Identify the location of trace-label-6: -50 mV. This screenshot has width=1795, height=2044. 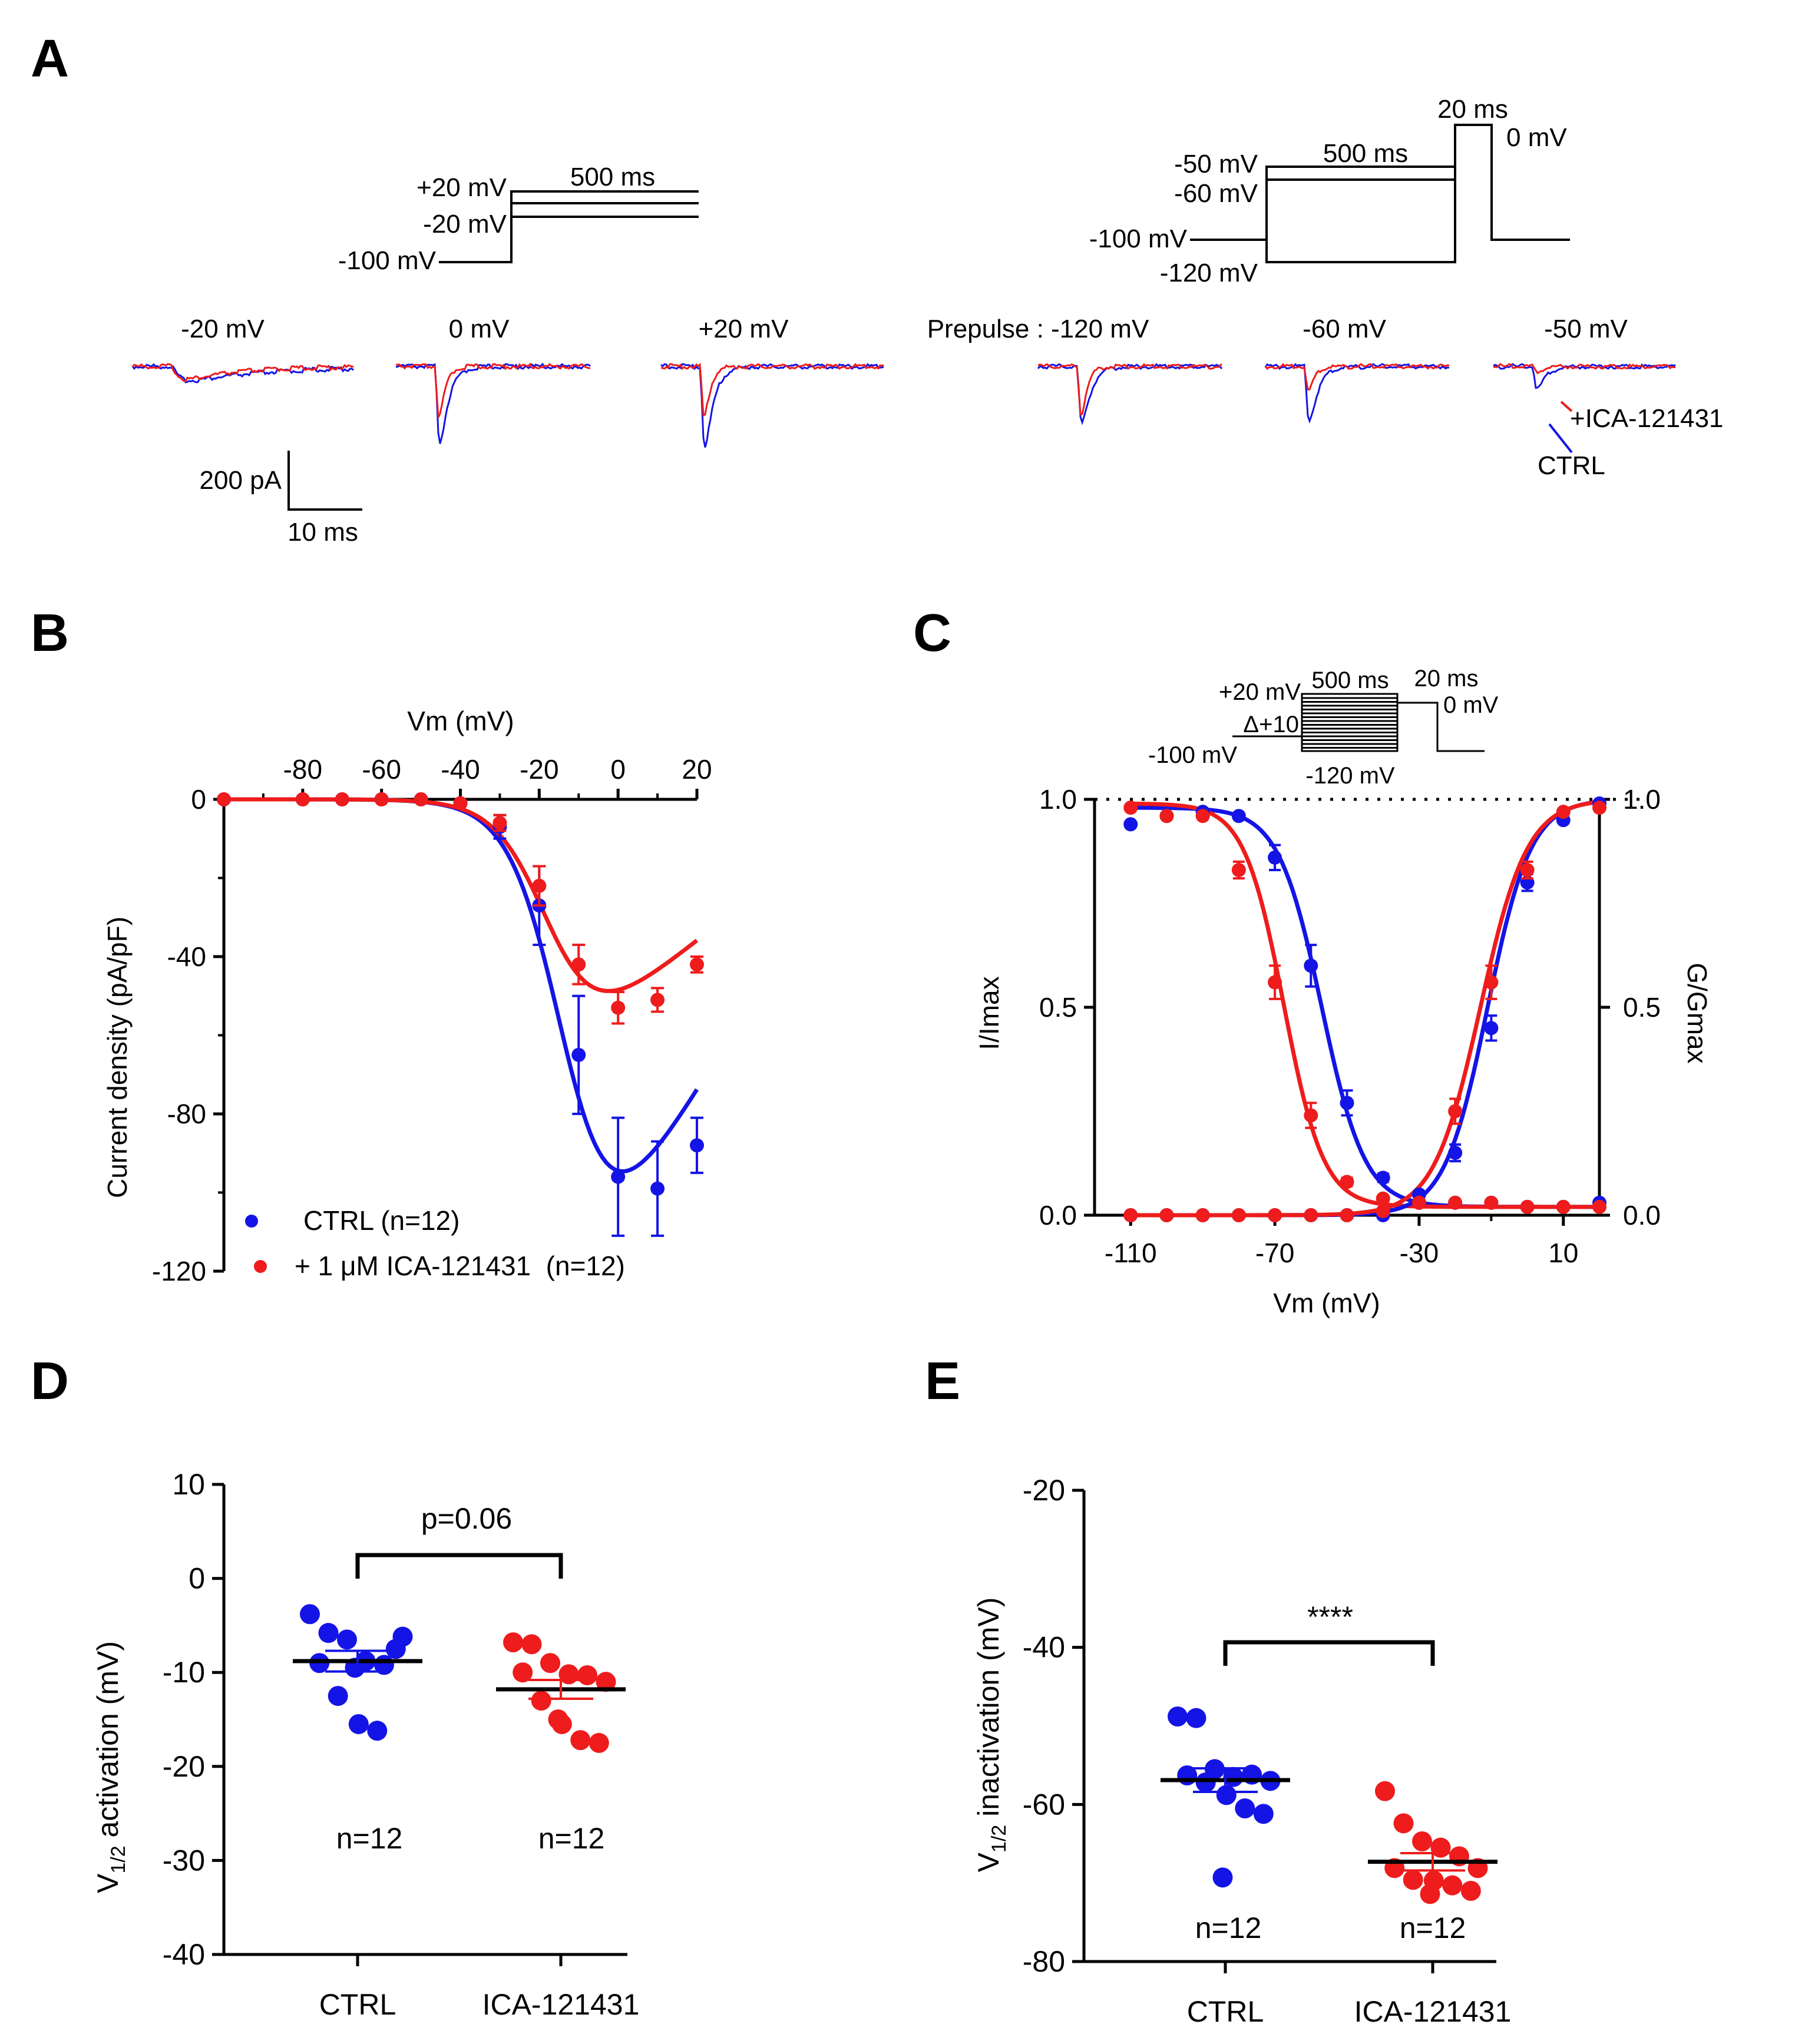
(1586, 329).